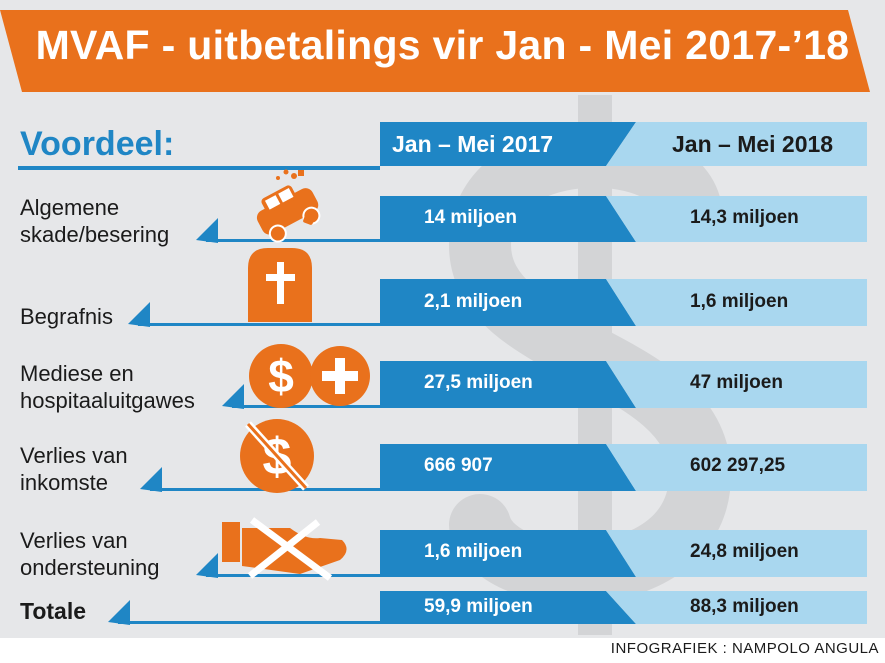 This screenshot has height=663, width=885. What do you see at coordinates (744, 551) in the screenshot?
I see `value-2018-support-loss: 24,8 miljoen` at bounding box center [744, 551].